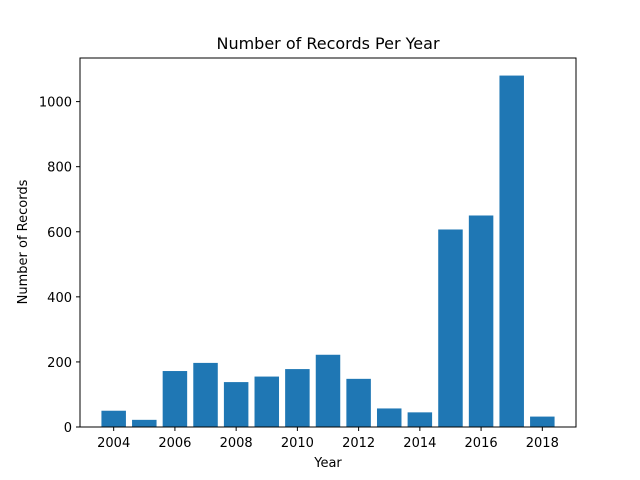 The width and height of the screenshot is (640, 480). What do you see at coordinates (23, 241) in the screenshot?
I see `y-axis-label: Number of Records` at bounding box center [23, 241].